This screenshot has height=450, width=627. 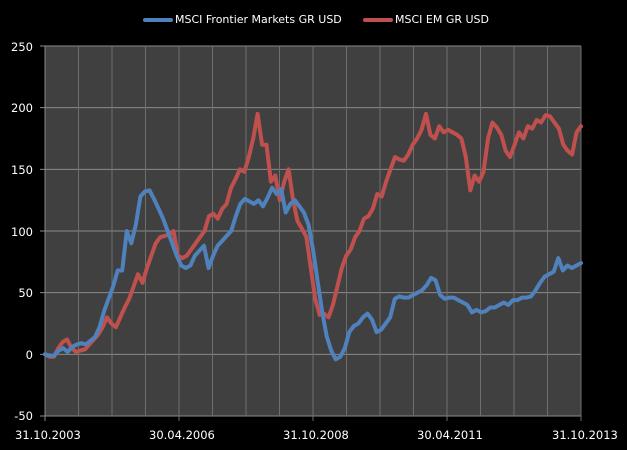 I want to click on x-tick-label: 30.04.2006, so click(x=182, y=435).